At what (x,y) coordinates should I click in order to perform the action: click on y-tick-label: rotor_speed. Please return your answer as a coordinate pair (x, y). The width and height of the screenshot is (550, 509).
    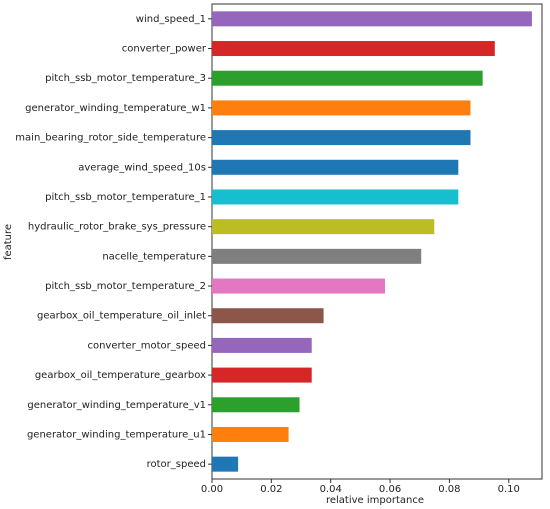
    Looking at the image, I should click on (176, 464).